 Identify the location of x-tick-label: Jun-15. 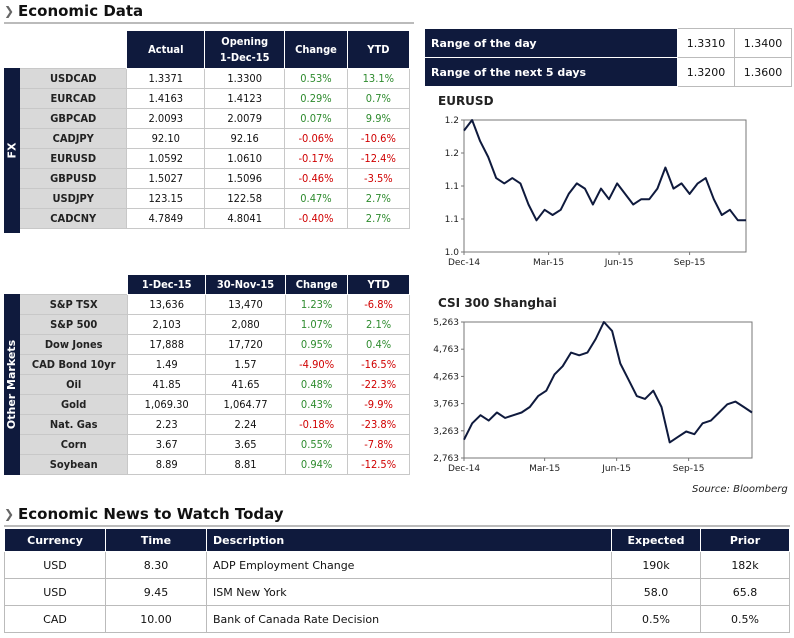
(619, 263).